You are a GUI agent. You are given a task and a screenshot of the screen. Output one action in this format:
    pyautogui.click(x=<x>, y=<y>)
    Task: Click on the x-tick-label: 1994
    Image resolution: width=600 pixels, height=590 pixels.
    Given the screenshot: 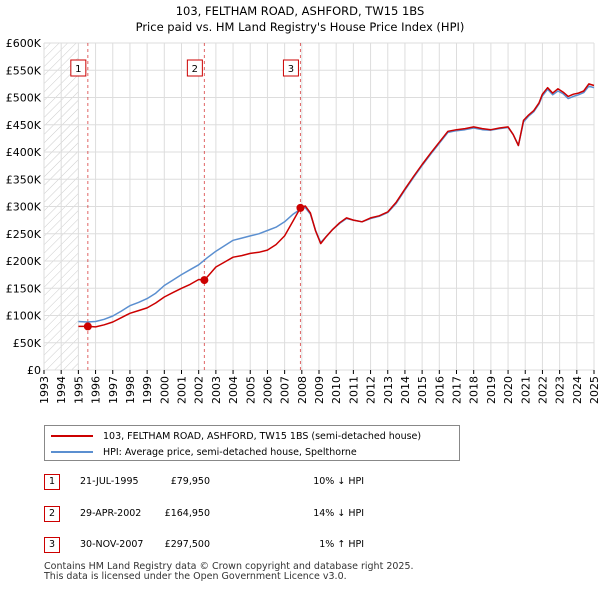 What is the action you would take?
    pyautogui.click(x=61, y=390)
    